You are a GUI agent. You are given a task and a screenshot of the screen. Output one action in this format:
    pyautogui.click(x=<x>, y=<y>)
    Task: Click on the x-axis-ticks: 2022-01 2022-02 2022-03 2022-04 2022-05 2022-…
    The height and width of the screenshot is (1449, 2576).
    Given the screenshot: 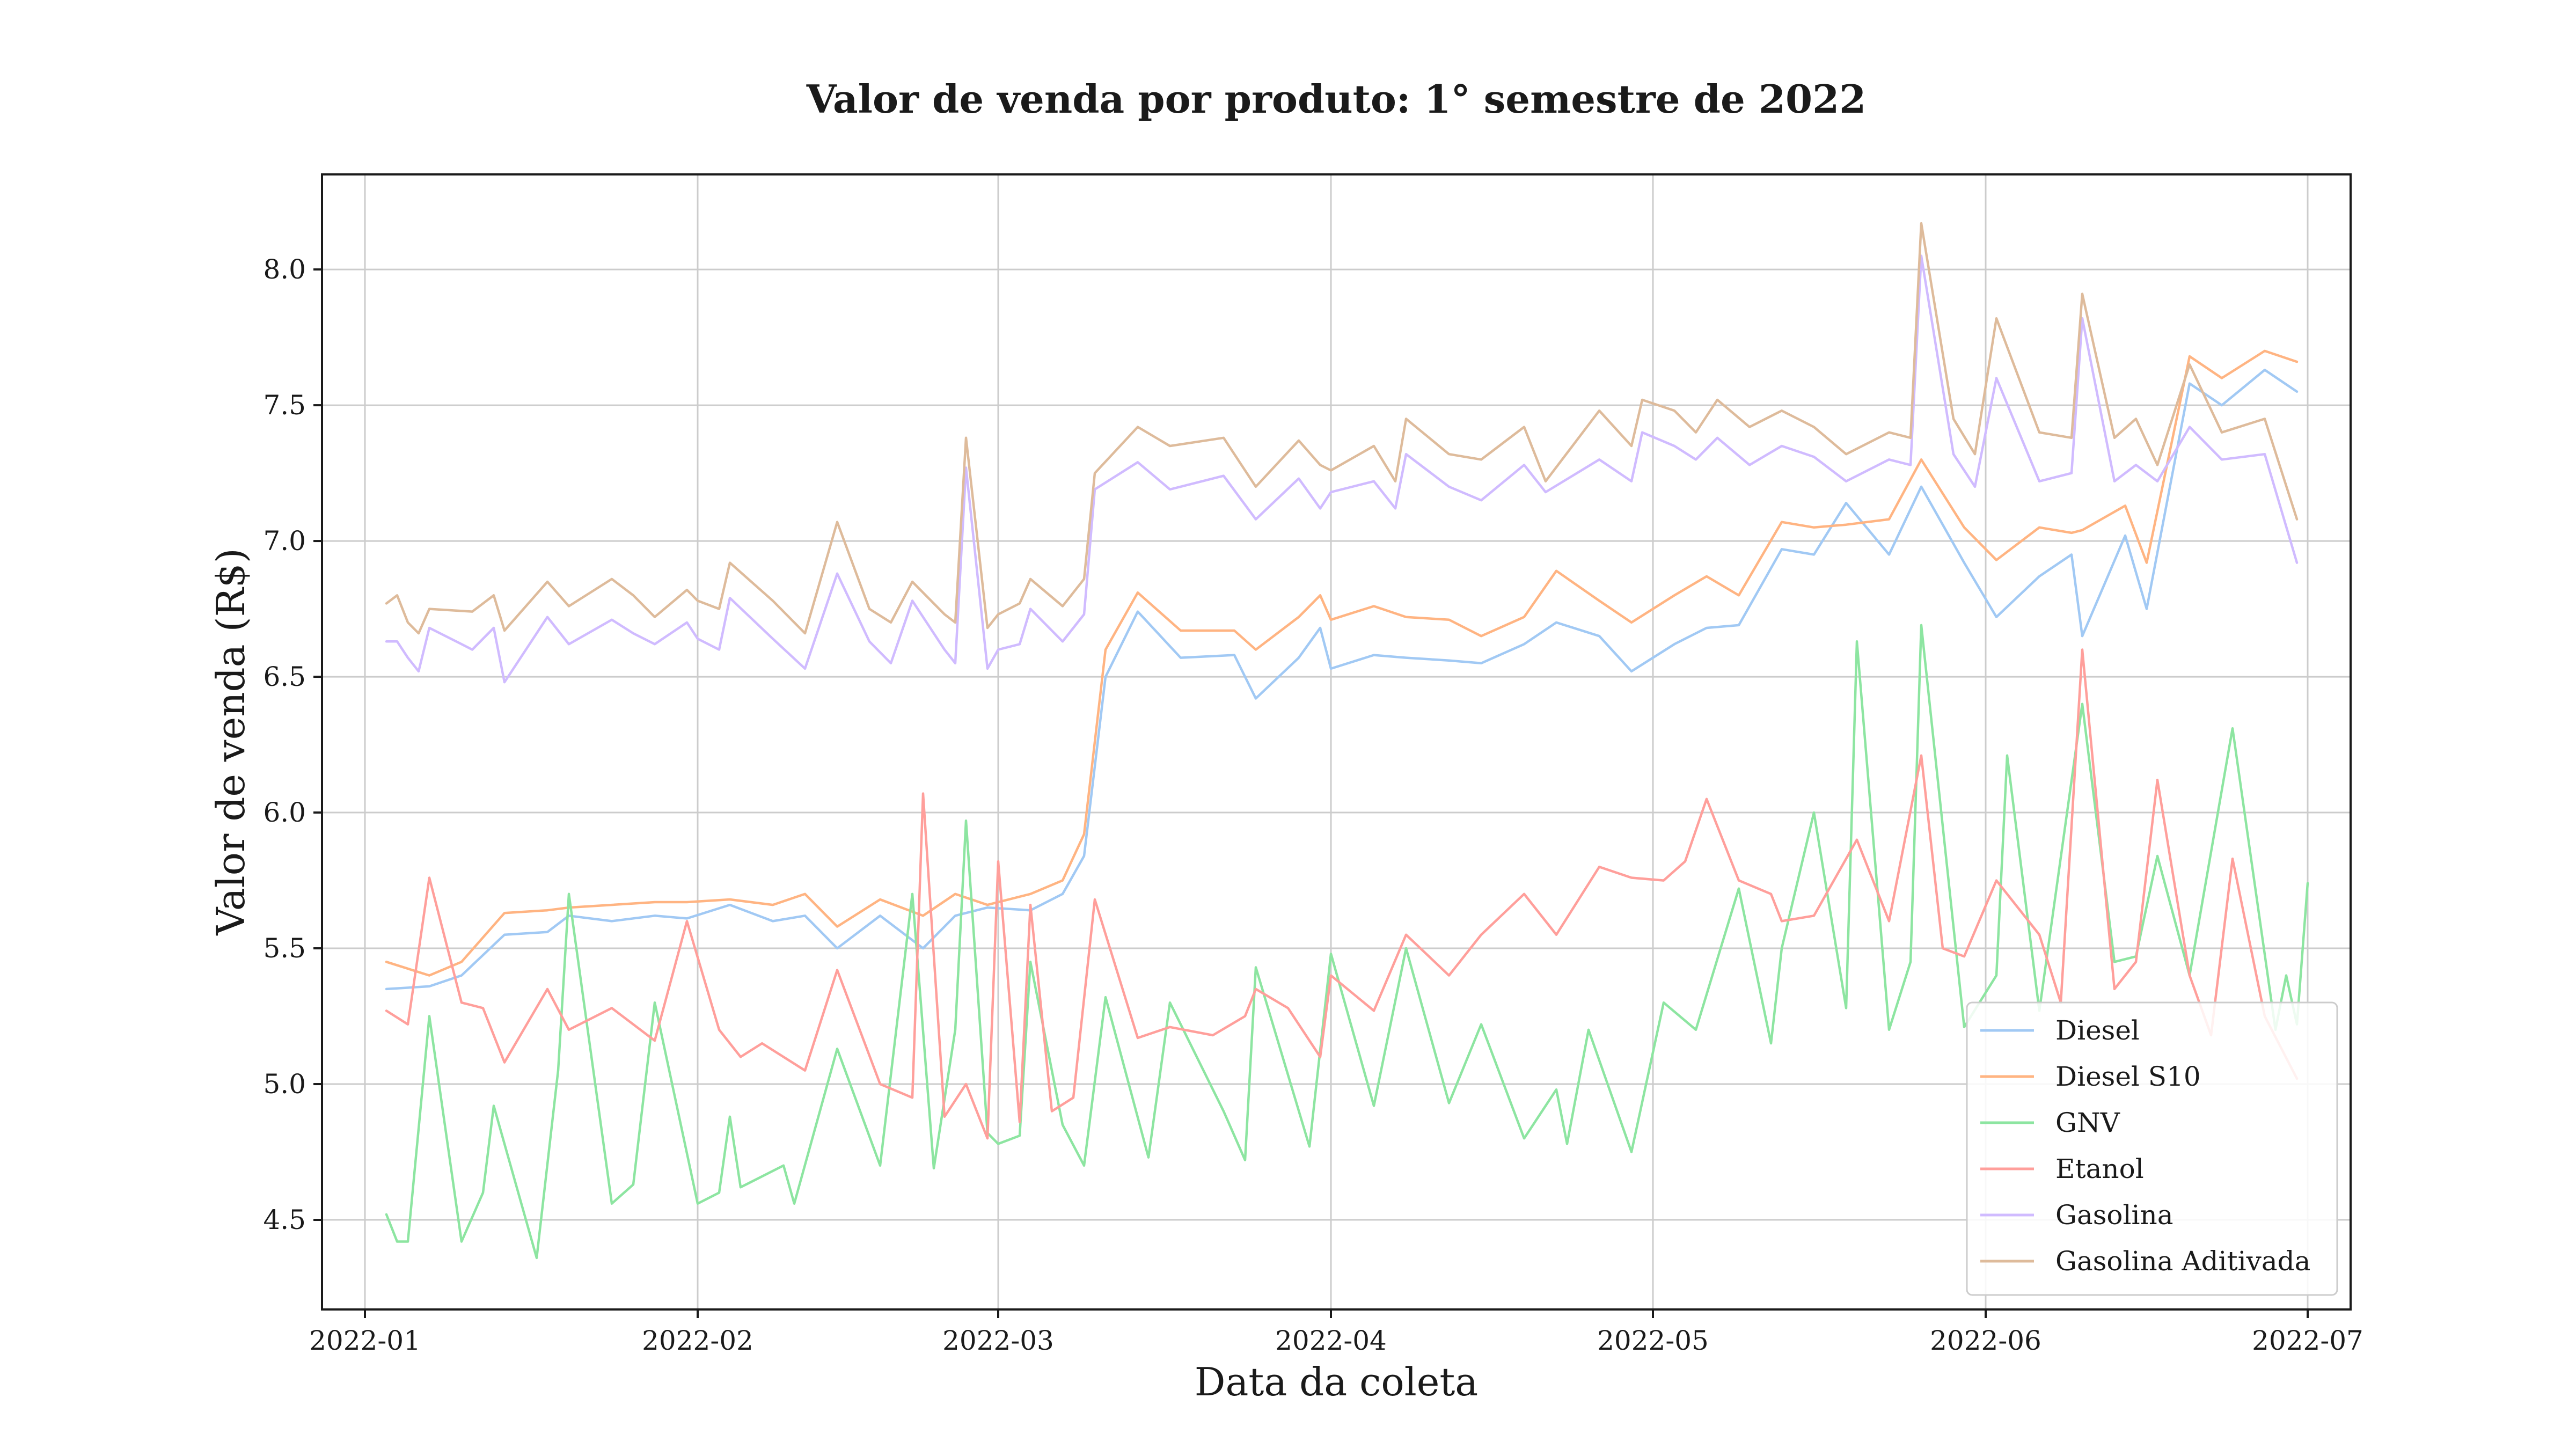 What is the action you would take?
    pyautogui.click(x=1336, y=1332)
    